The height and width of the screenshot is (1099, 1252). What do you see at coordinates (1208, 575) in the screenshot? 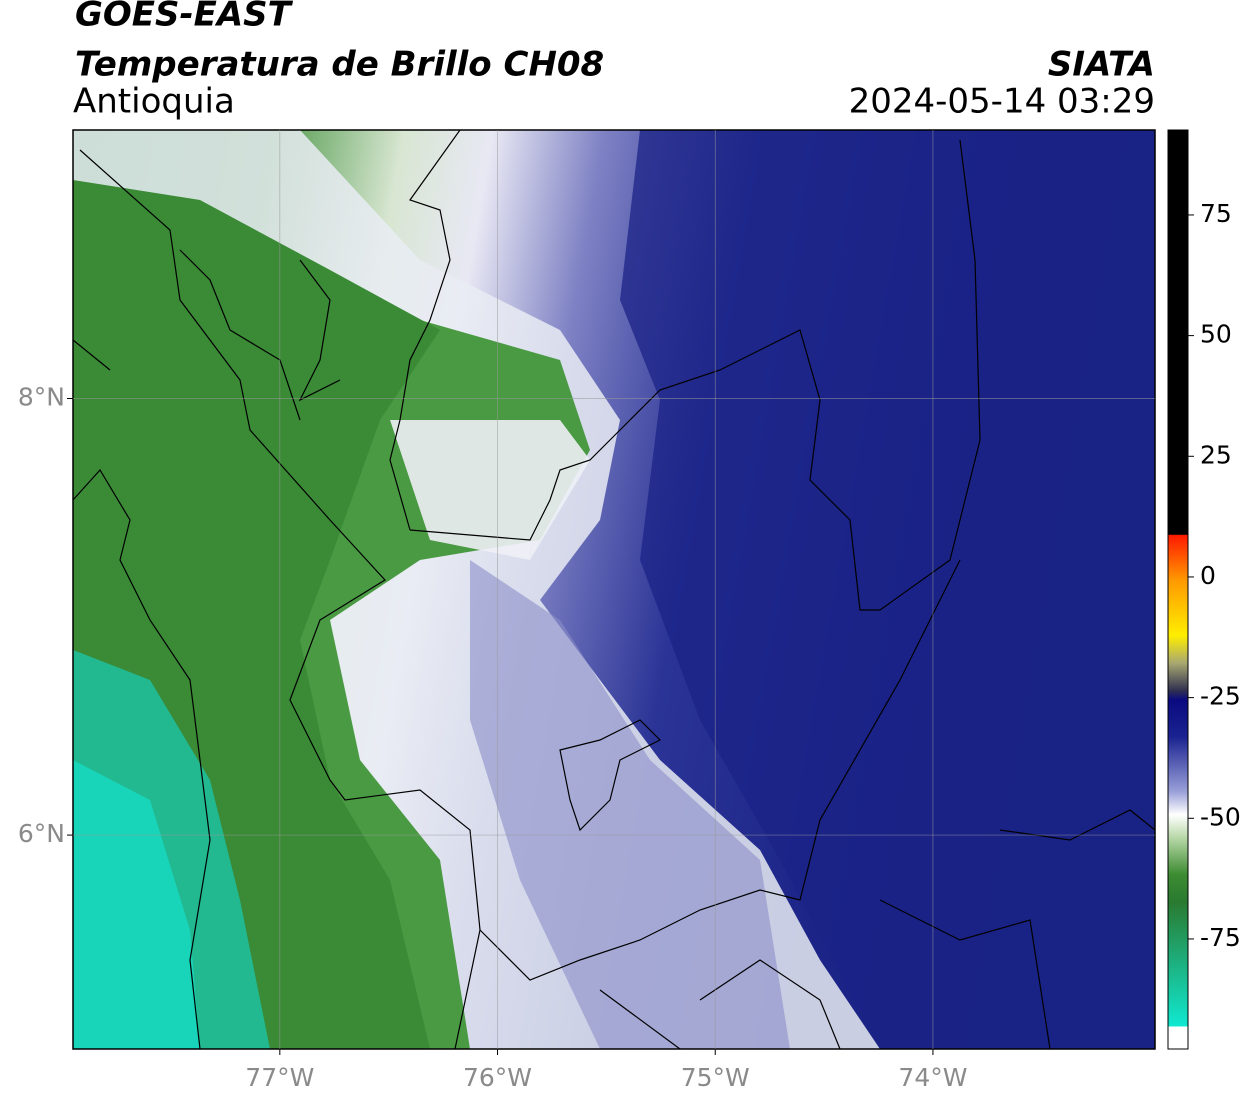
I see `colorbar-tick-label: 0` at bounding box center [1208, 575].